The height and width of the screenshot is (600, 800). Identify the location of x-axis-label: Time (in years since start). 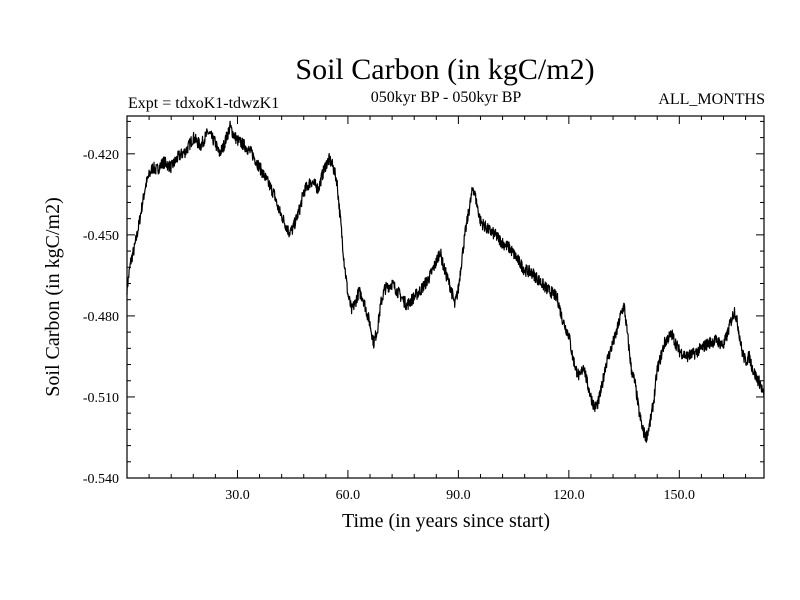
(446, 521).